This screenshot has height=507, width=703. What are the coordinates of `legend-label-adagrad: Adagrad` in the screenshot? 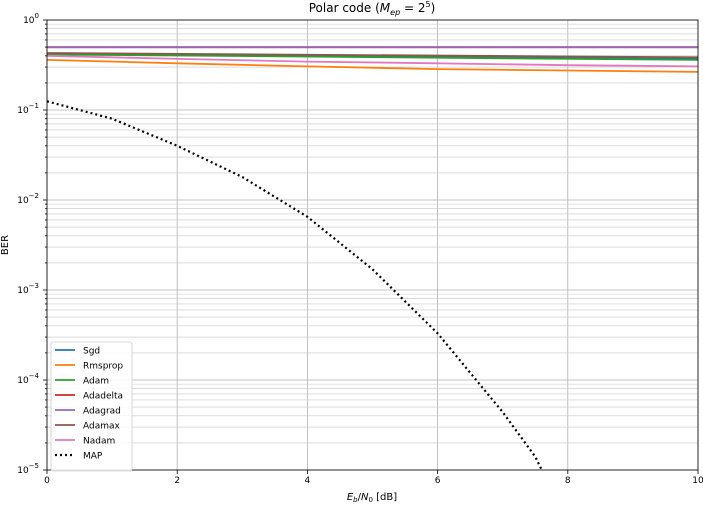 It's located at (102, 412).